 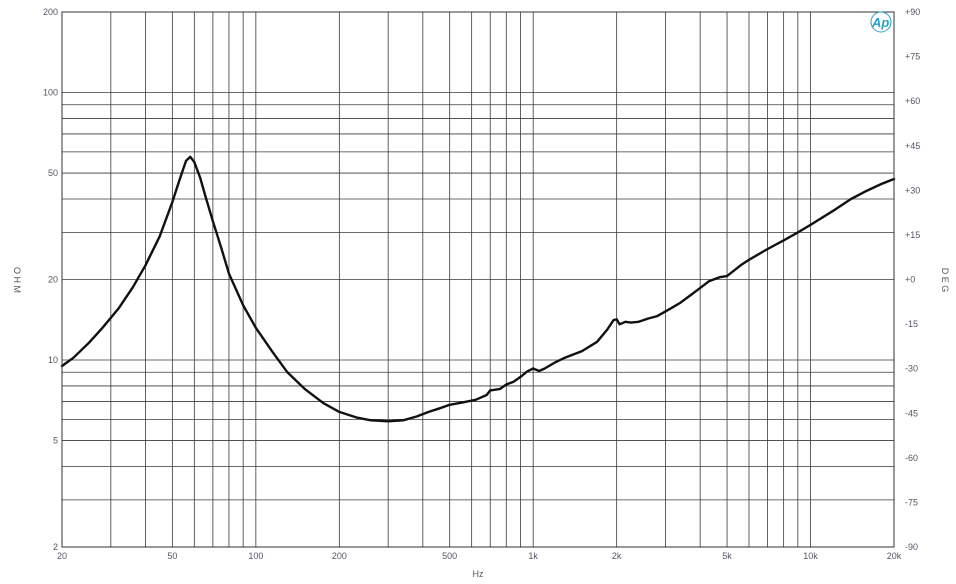 What do you see at coordinates (55, 547) in the screenshot?
I see `y-tick-label: 2` at bounding box center [55, 547].